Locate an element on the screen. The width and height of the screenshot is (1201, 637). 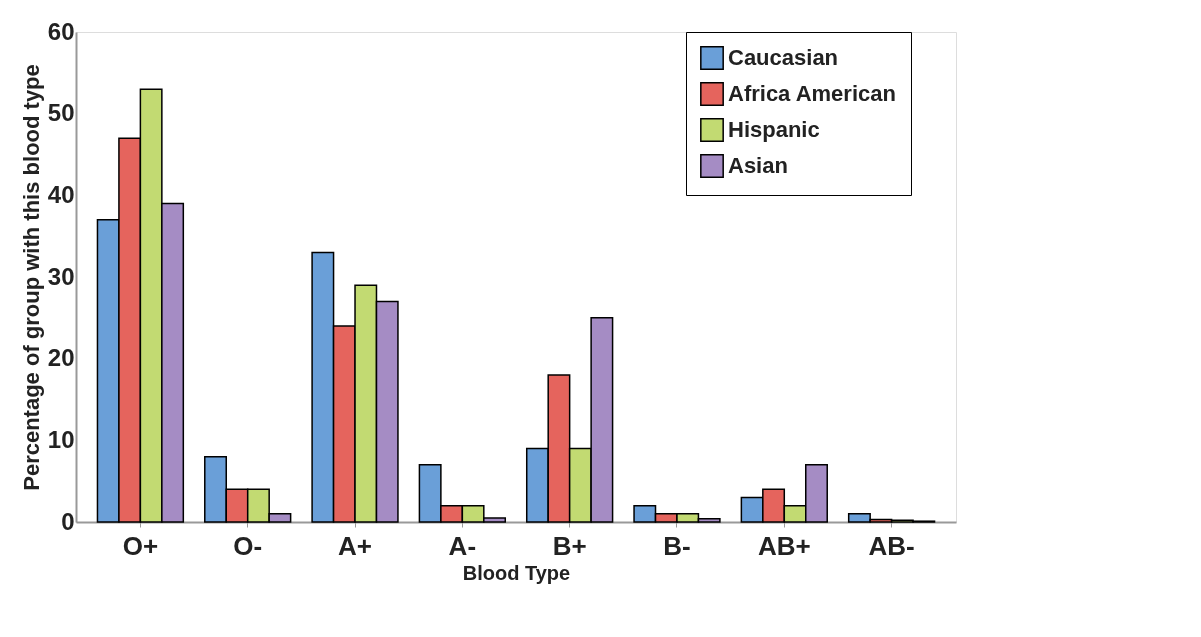
x-tick-label: O- is located at coordinates (248, 545).